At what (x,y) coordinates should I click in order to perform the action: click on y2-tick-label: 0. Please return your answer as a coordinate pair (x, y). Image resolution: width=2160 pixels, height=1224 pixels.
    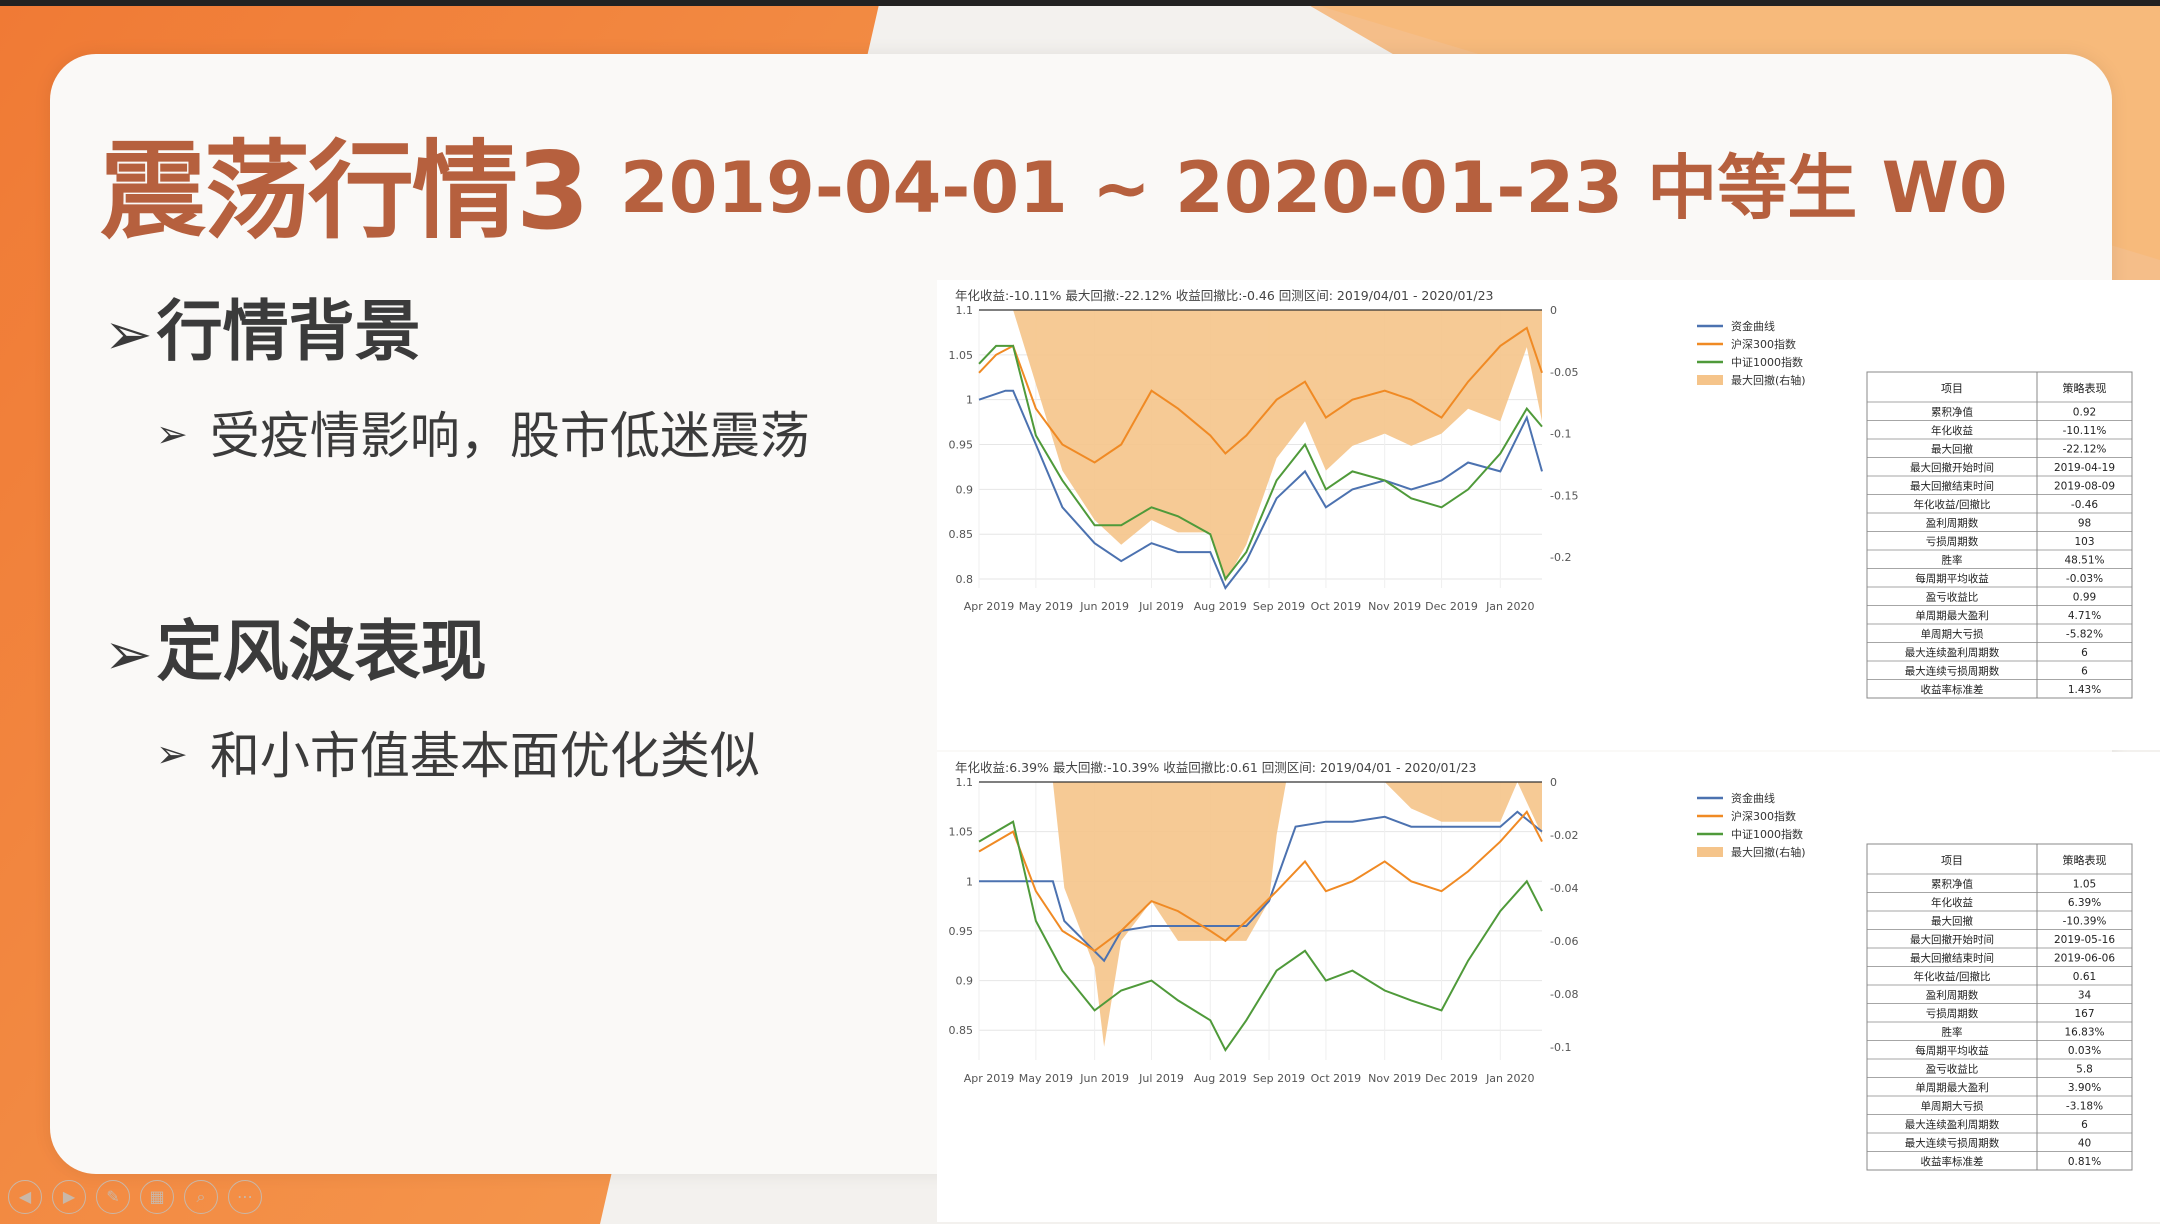
    Looking at the image, I should click on (1553, 310).